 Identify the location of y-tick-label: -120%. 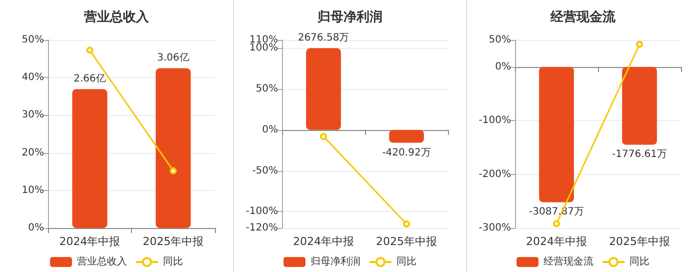
(262, 228).